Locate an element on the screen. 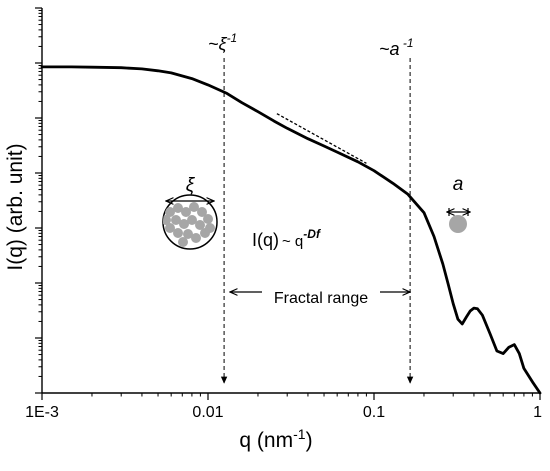 The image size is (550, 471). x-axis-title: q (nm-1) is located at coordinates (275, 439).